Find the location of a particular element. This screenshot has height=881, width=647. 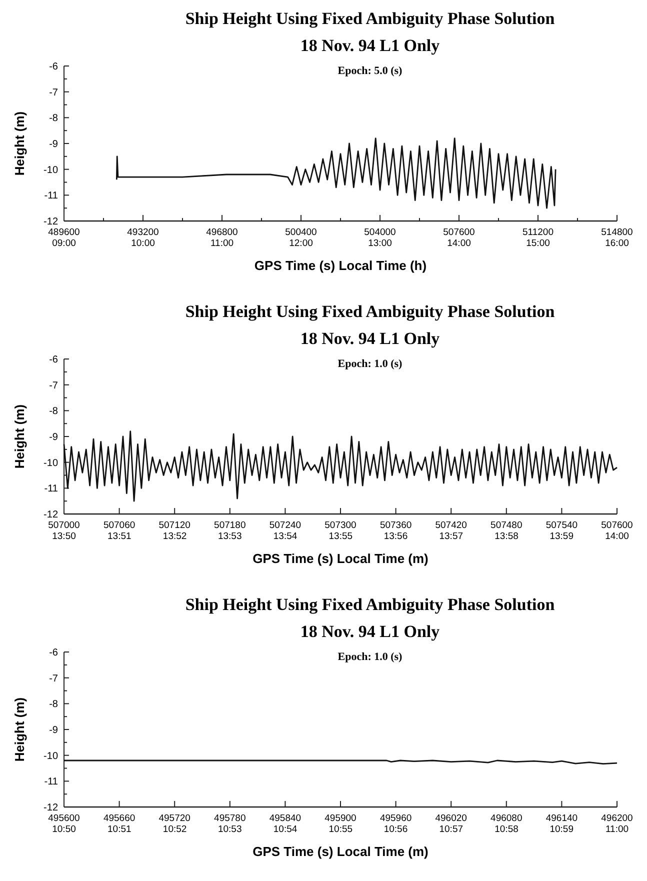

x2-tick-label: 10:52 is located at coordinates (174, 829).